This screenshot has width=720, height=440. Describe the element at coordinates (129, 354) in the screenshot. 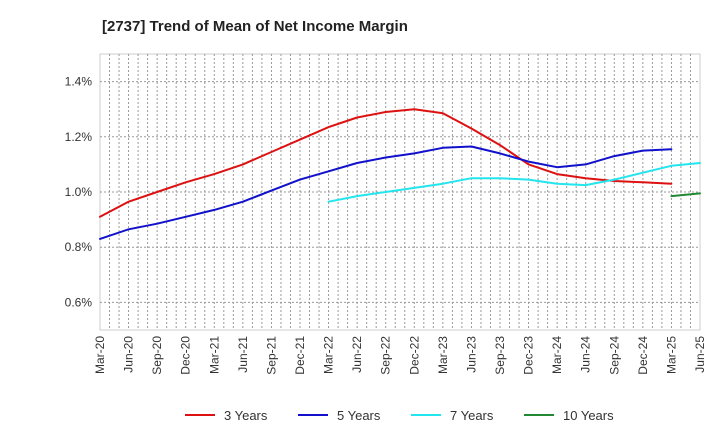

I see `x-tick-label: Jun-20` at that location.